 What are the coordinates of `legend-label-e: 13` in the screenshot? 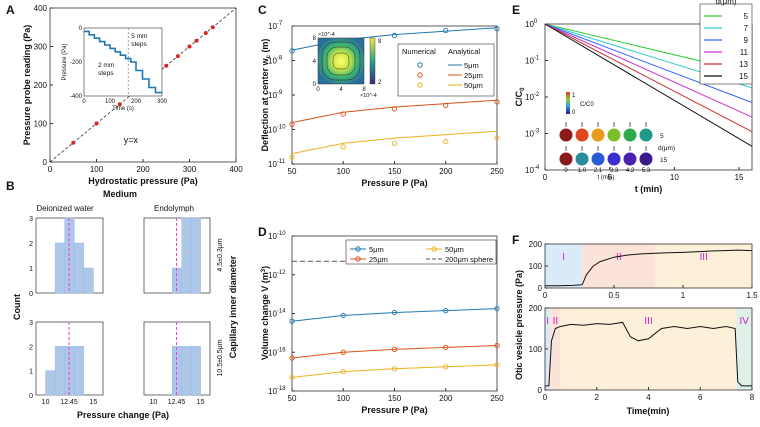 It's located at (743, 64).